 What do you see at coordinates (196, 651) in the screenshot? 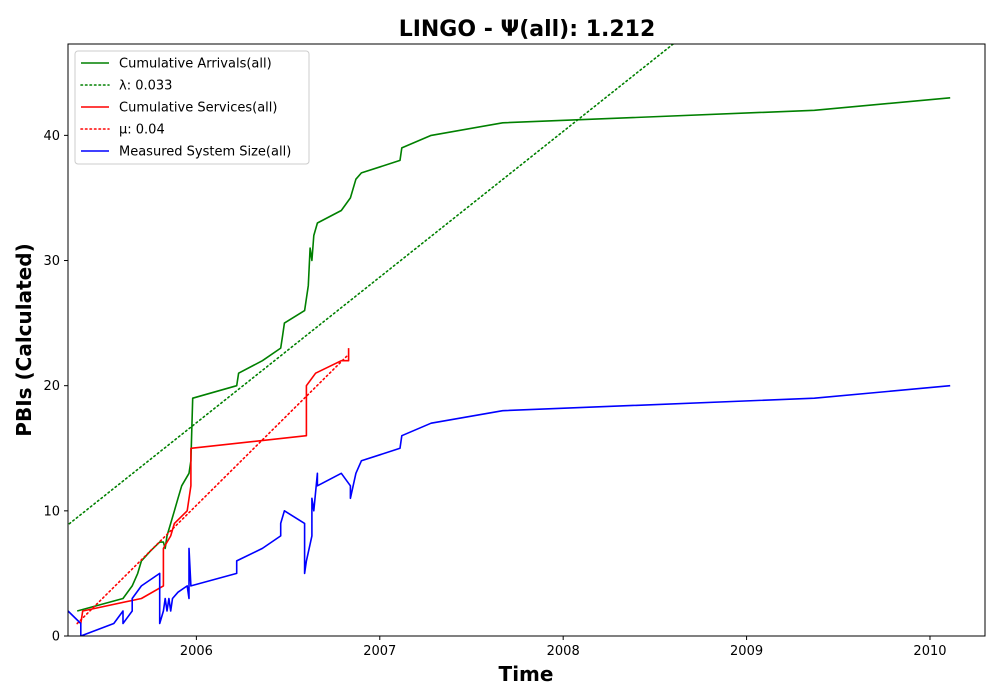
I see `x-tick-label: 2006` at bounding box center [196, 651].